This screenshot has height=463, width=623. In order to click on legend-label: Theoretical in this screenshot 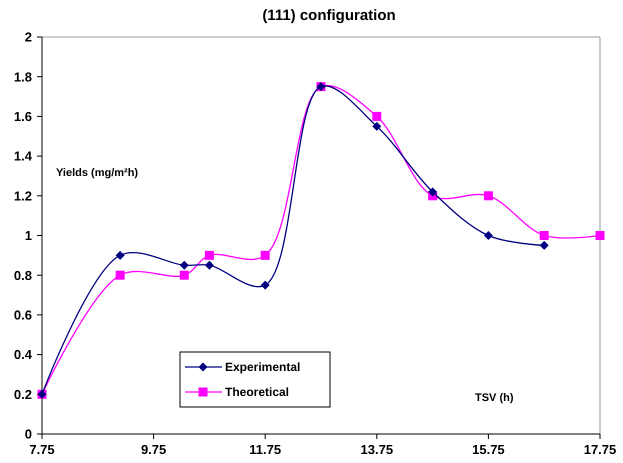, I will do `click(257, 392)`.